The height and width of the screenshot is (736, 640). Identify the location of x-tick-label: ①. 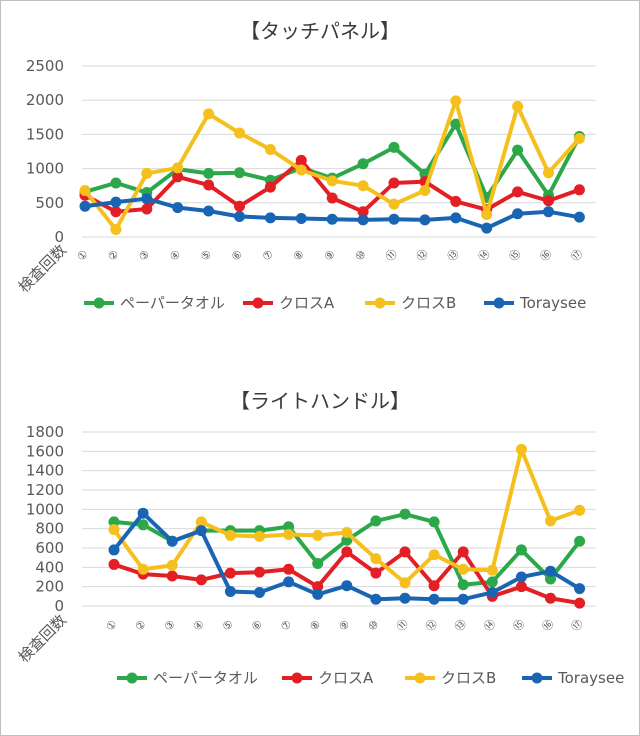
(82, 255).